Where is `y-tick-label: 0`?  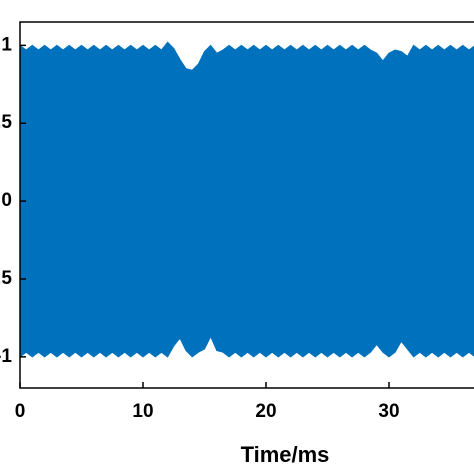 y-tick-label: 0 is located at coordinates (6, 200).